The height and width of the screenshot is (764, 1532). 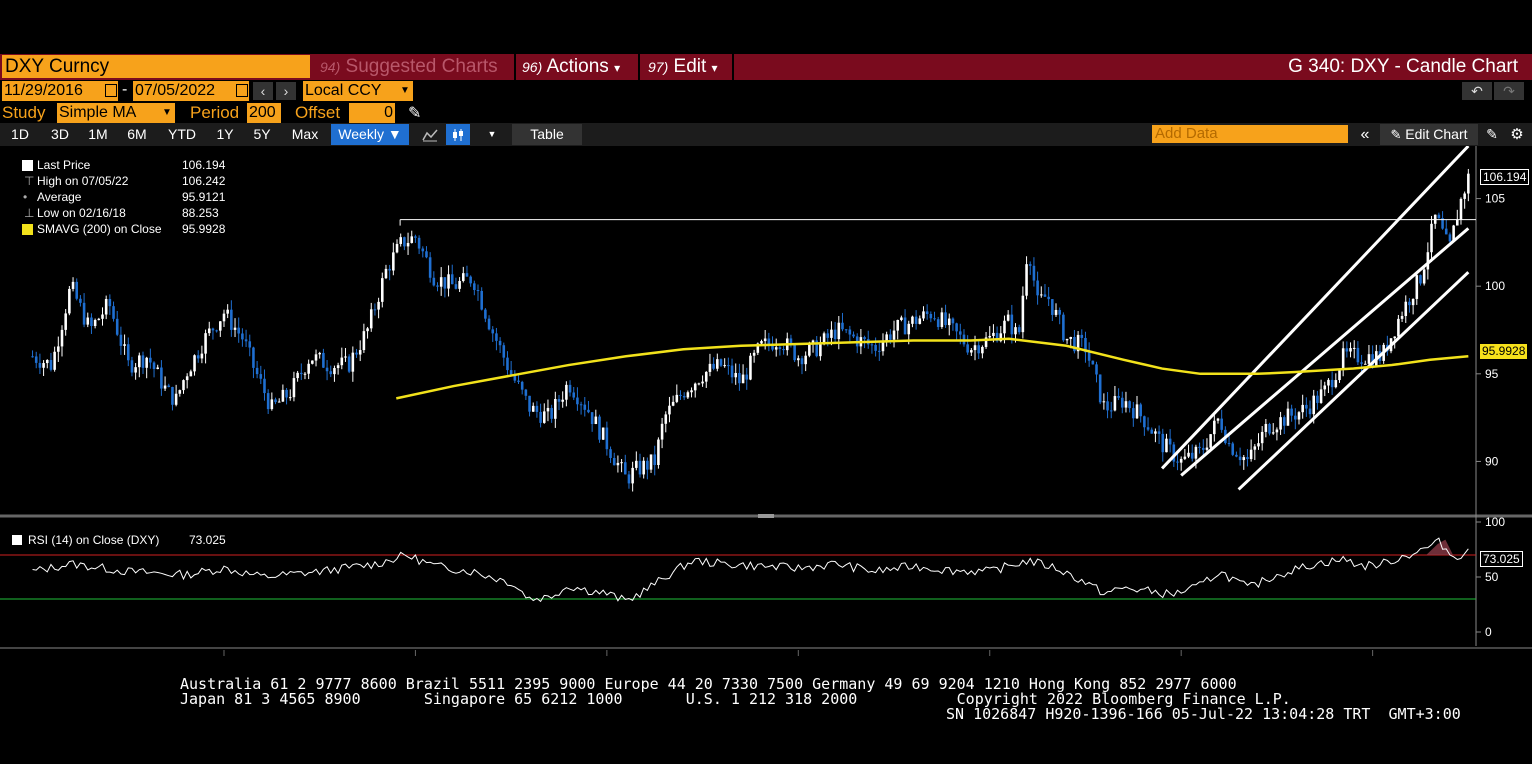 What do you see at coordinates (458, 134) in the screenshot?
I see `candle-chart-icon` at bounding box center [458, 134].